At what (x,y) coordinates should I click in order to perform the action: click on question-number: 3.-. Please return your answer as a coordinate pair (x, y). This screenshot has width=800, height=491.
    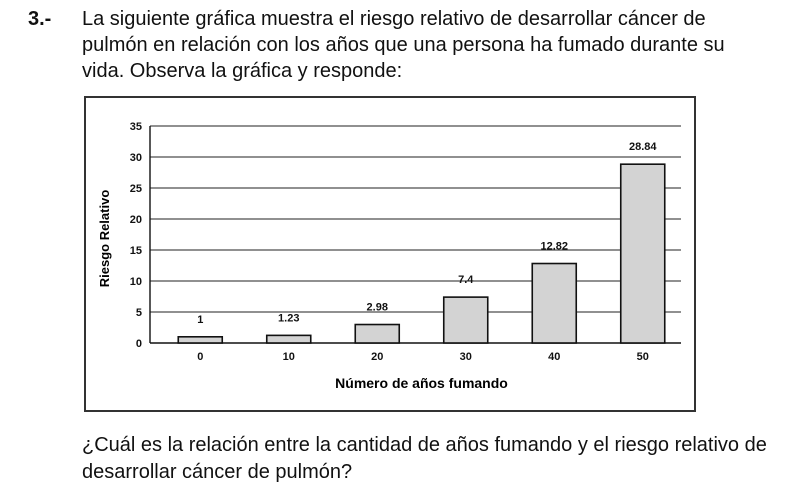
    Looking at the image, I should click on (40, 19).